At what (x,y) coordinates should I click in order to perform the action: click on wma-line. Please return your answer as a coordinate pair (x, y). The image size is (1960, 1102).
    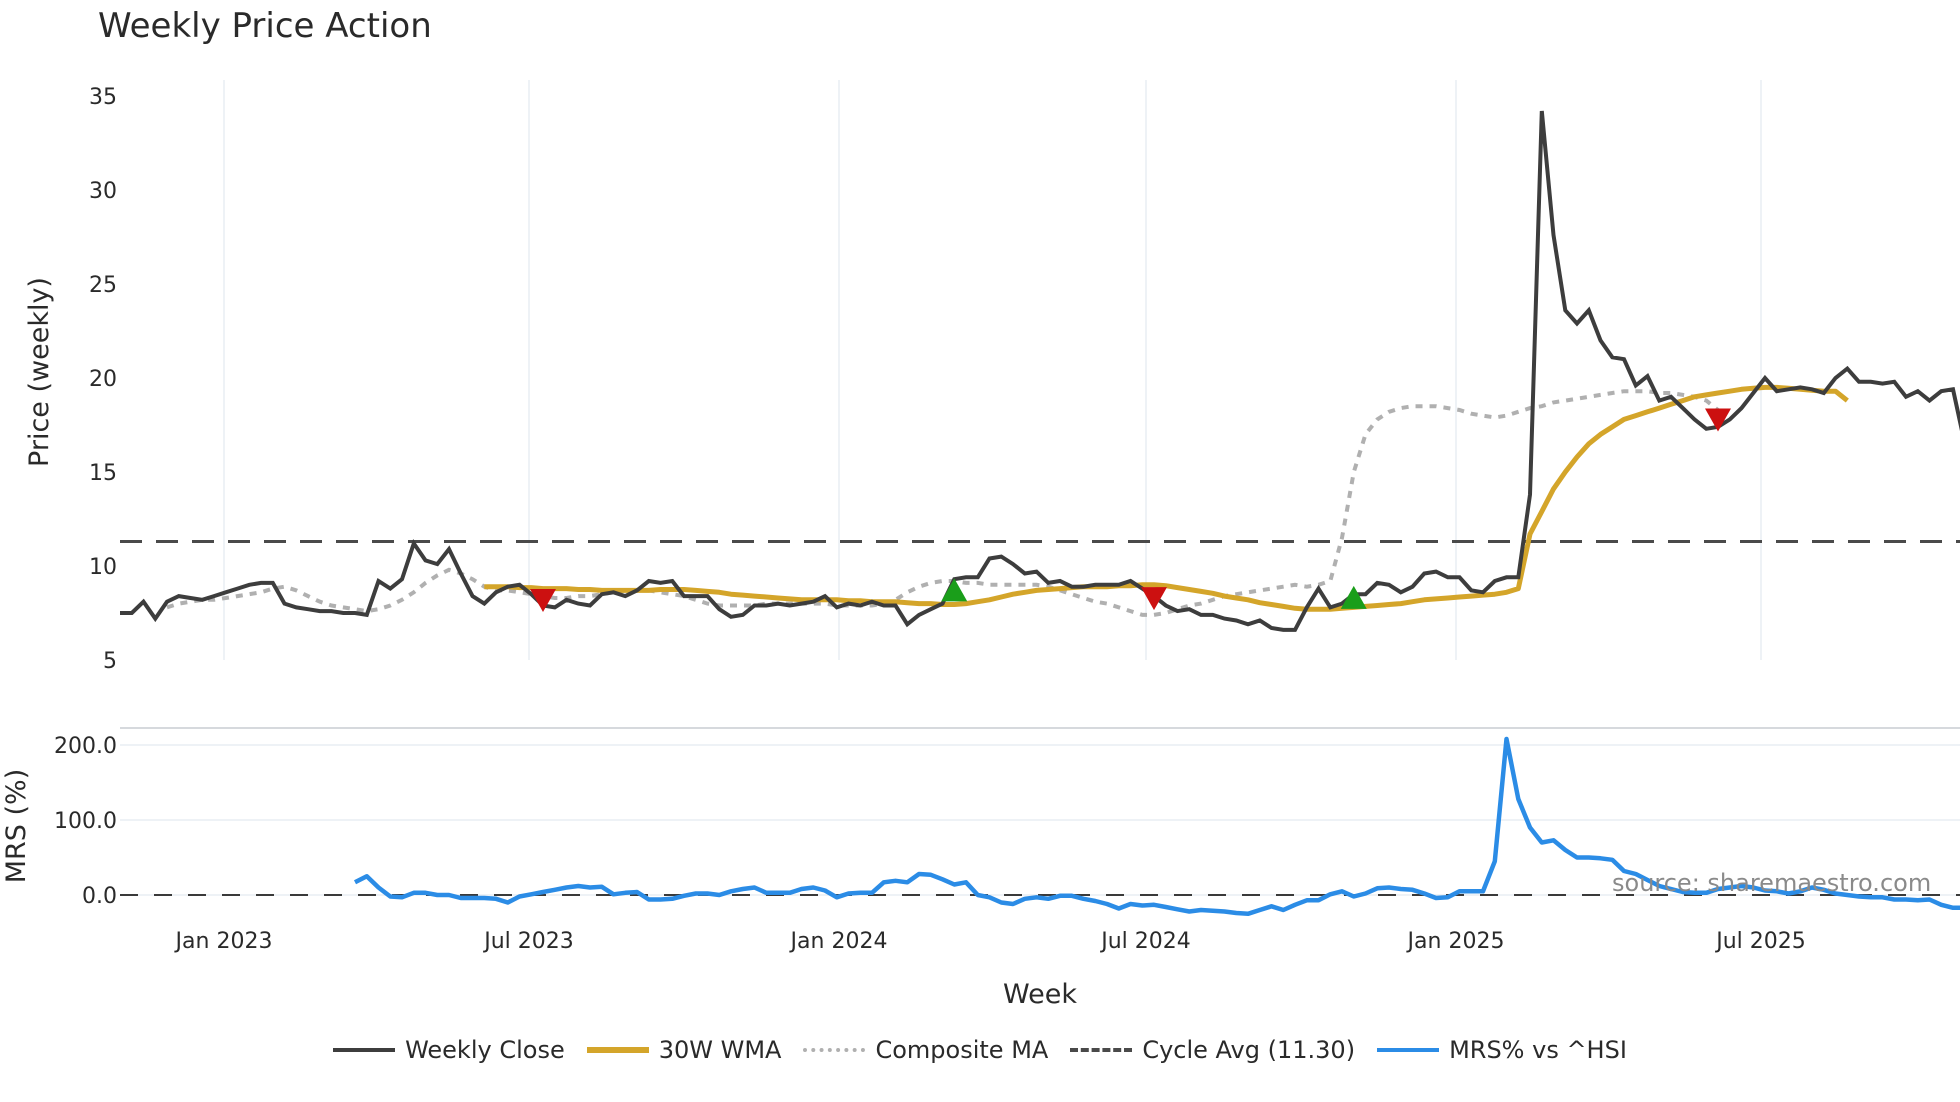
    Looking at the image, I should click on (1166, 498).